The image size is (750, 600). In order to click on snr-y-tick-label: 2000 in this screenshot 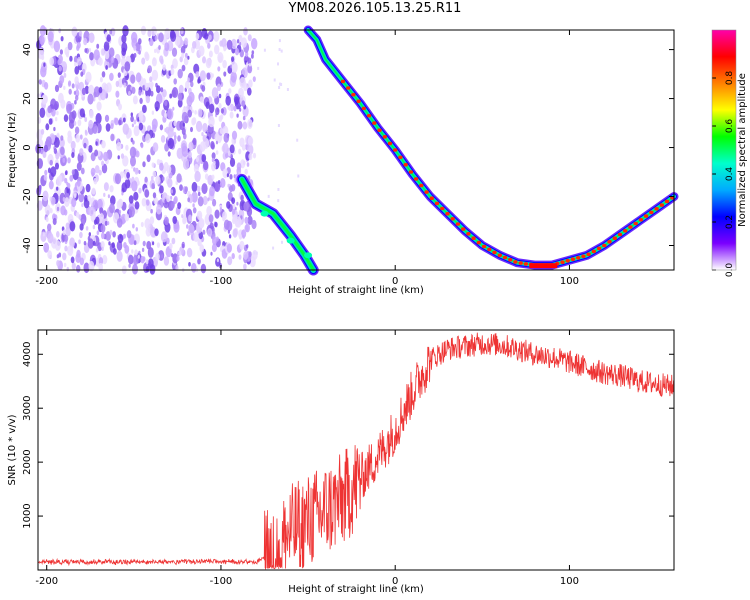, I will do `click(27, 461)`.